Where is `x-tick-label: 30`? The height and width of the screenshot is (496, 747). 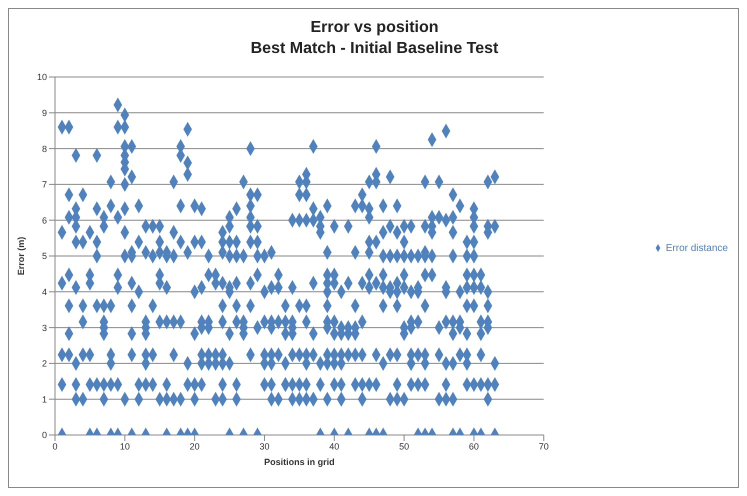
x-tick-label: 30 is located at coordinates (264, 446).